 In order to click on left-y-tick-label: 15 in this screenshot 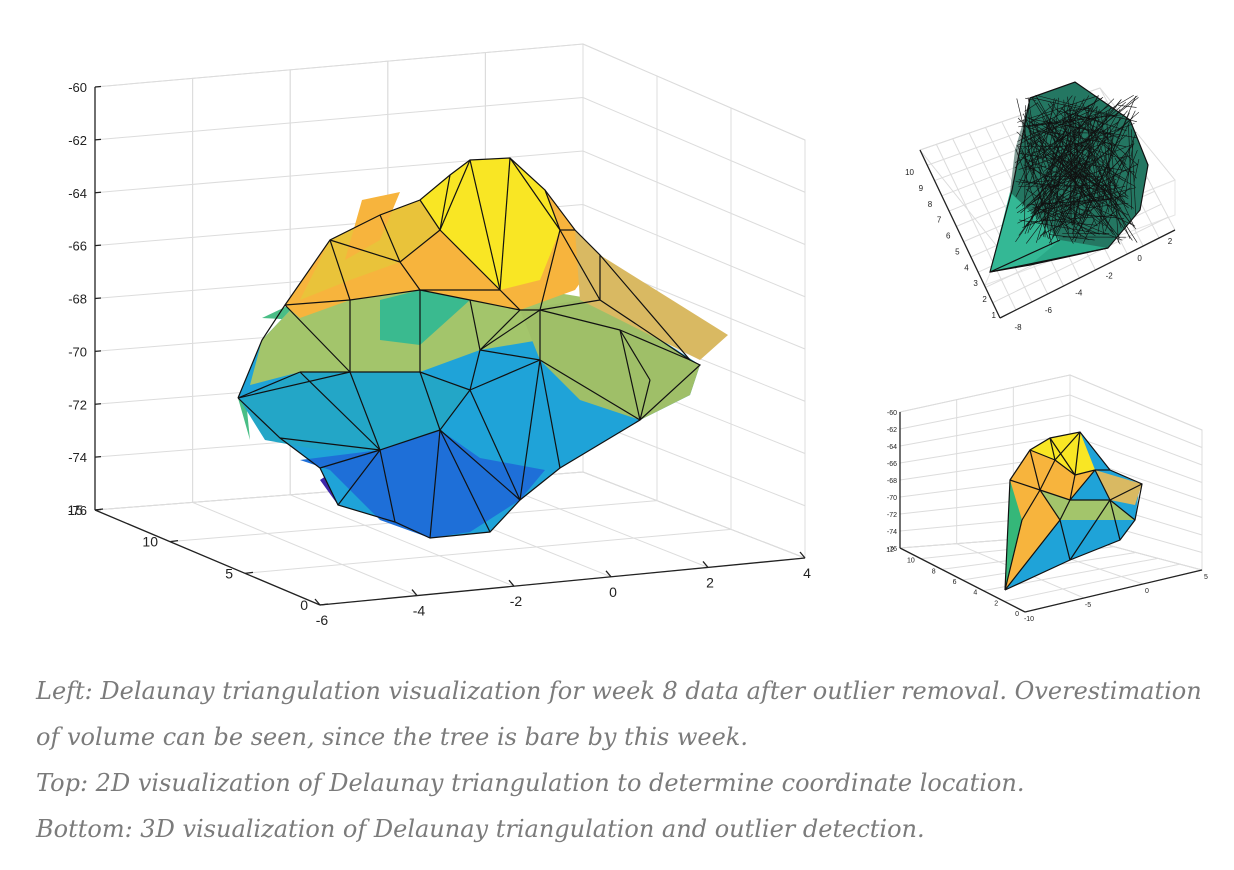, I will do `click(75, 510)`.